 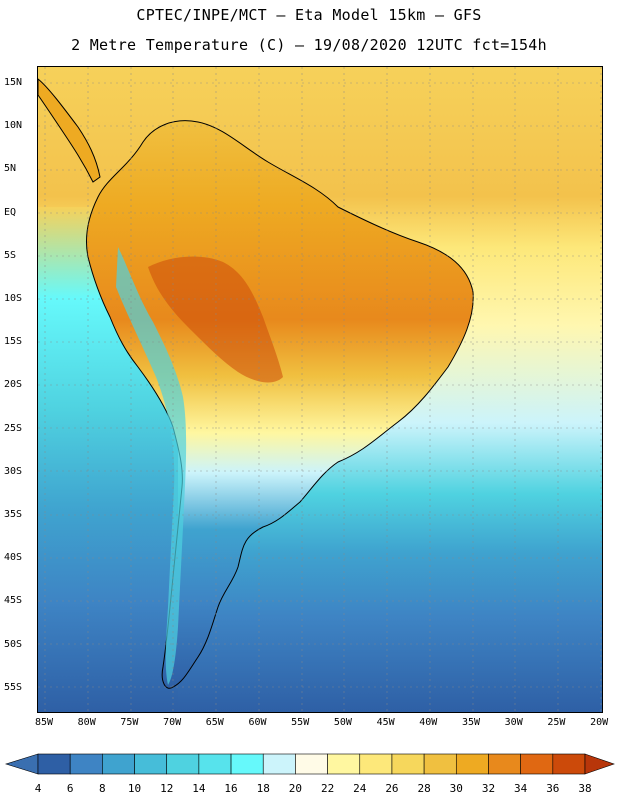 What do you see at coordinates (257, 722) in the screenshot?
I see `lon-label: 60W` at bounding box center [257, 722].